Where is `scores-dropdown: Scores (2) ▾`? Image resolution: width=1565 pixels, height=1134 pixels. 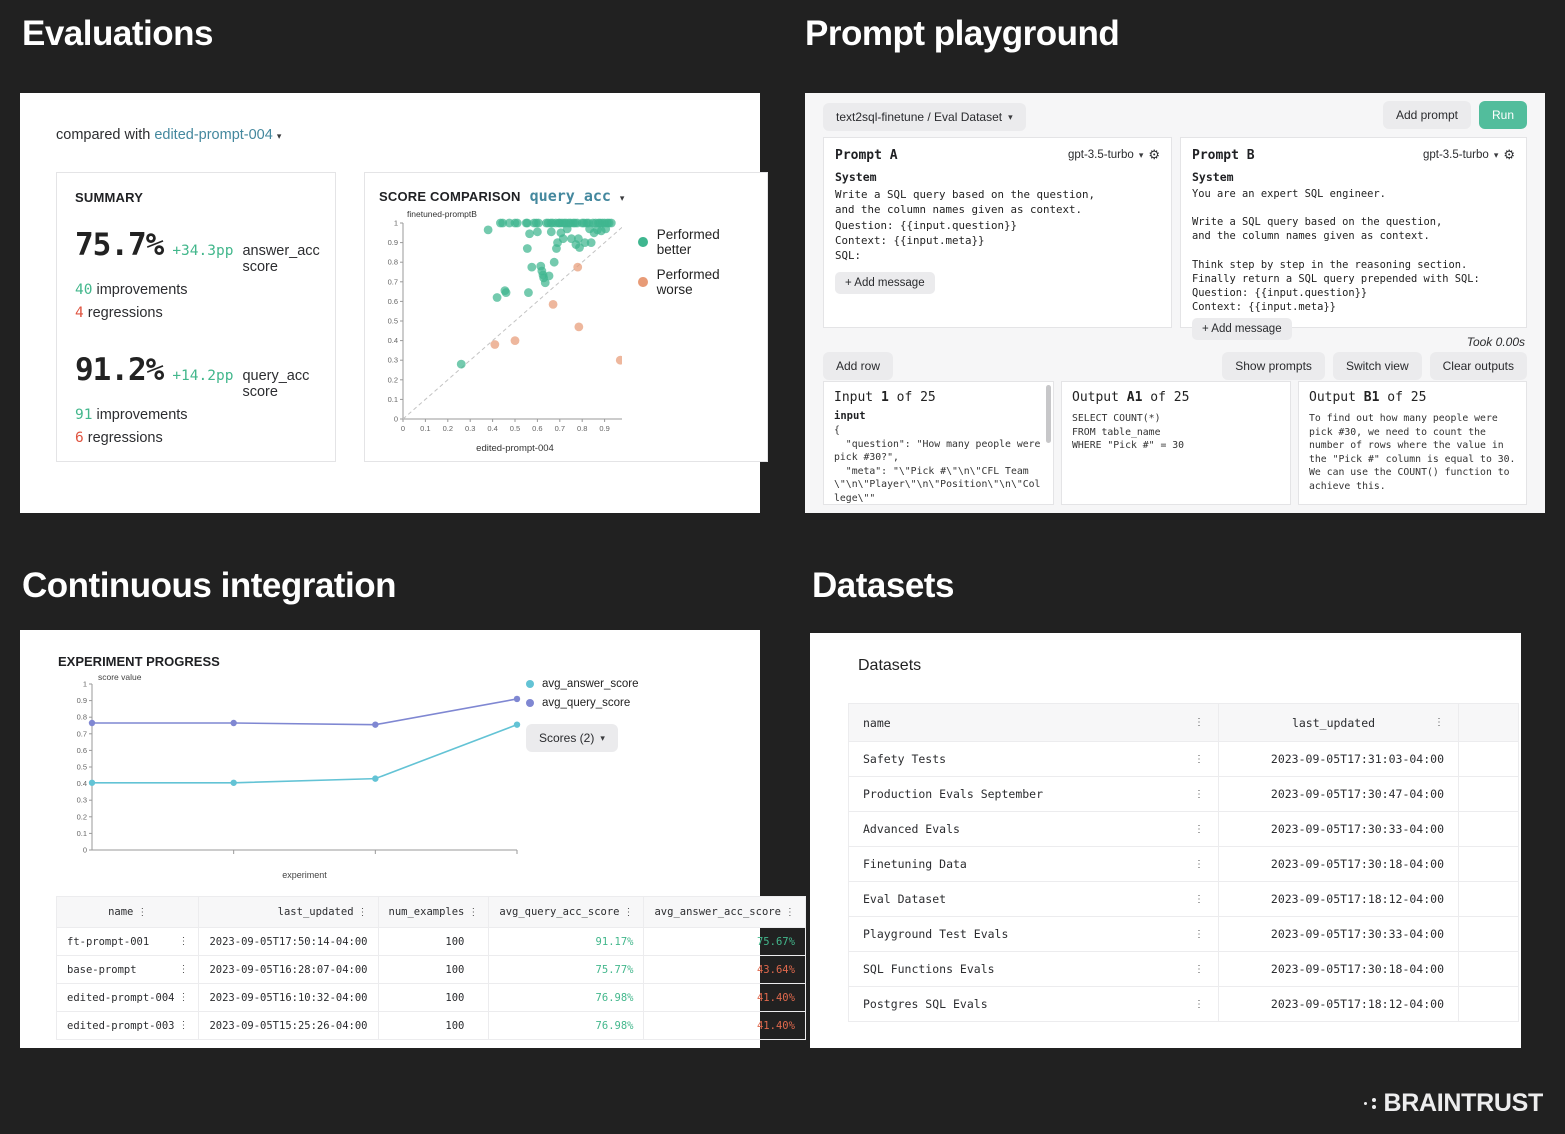
scores-dropdown: Scores (2) ▾ is located at coordinates (572, 738).